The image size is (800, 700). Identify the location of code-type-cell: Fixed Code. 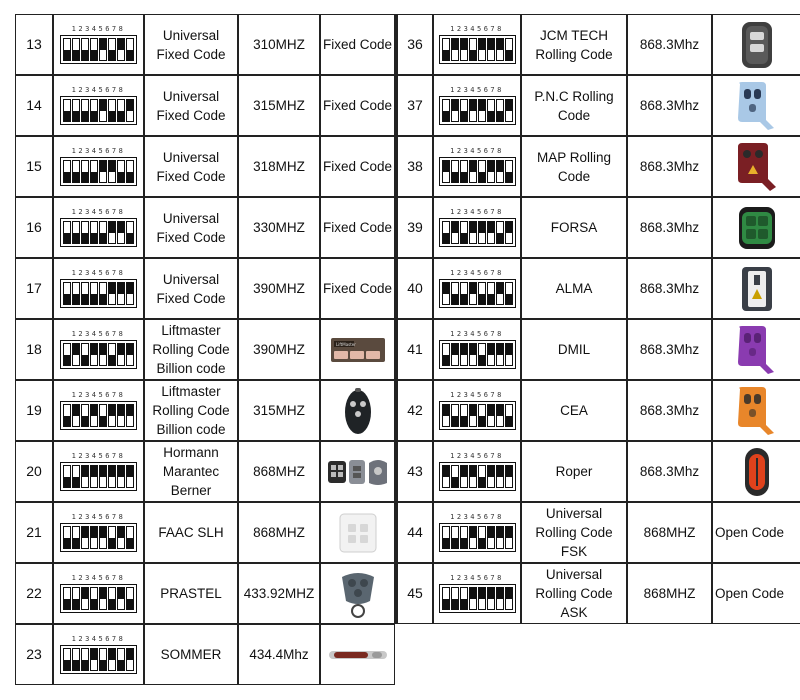
(357, 227).